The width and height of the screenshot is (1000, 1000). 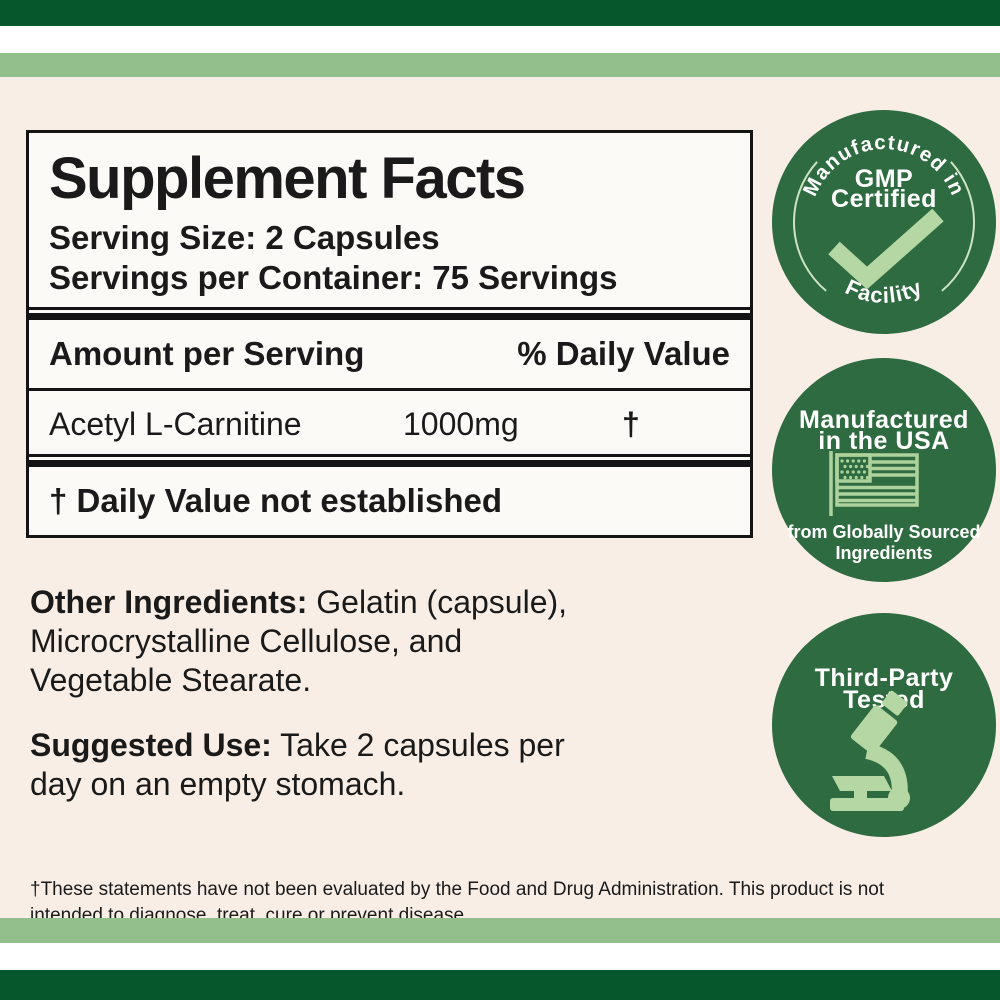 I want to click on other-ingredients-label: Other Ingredients:, so click(x=169, y=602).